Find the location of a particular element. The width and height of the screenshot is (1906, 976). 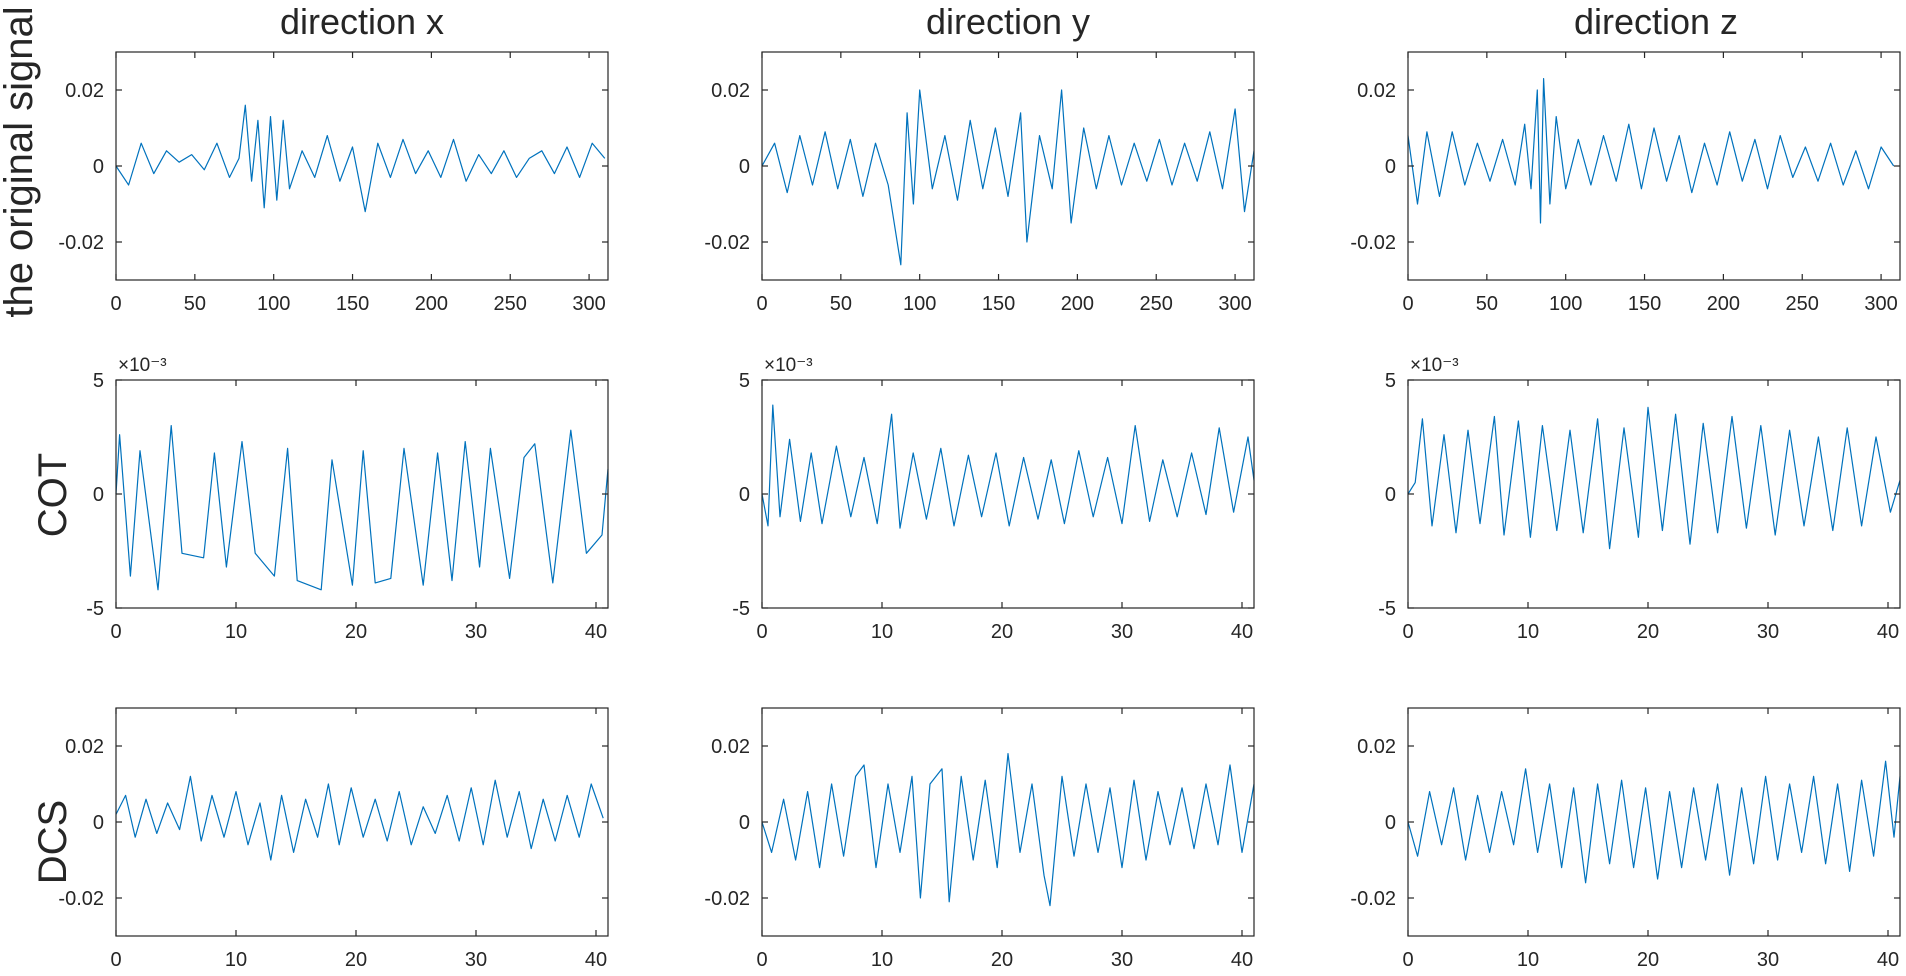

subplot-r2-c2: 0 10 20 30 40 -0.02 0 0.02 is located at coordinates (1625, 839).